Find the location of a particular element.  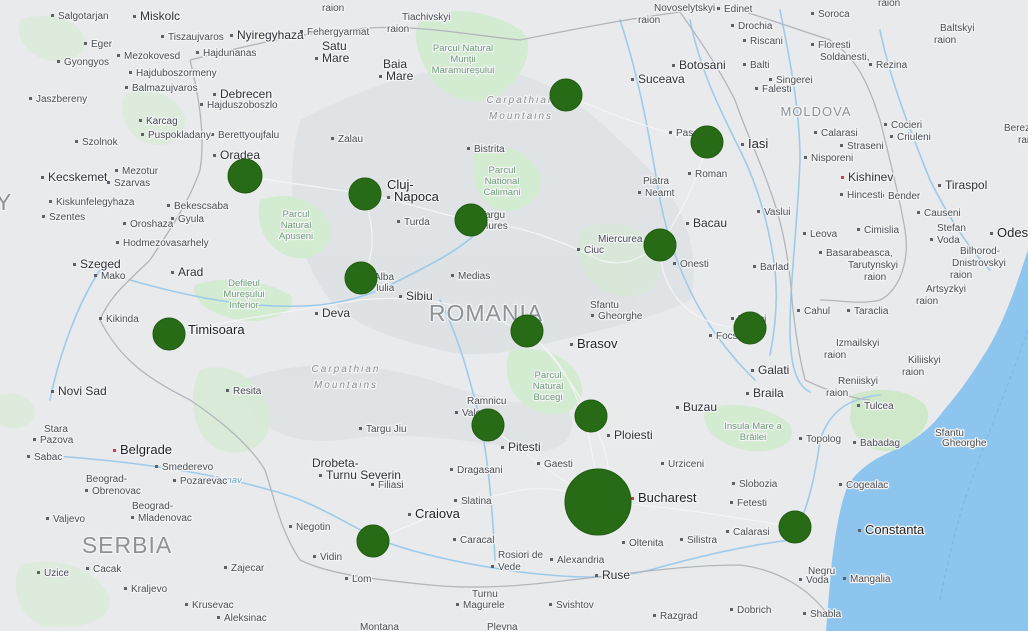

city-label-plevna: Plevna is located at coordinates (502, 626).